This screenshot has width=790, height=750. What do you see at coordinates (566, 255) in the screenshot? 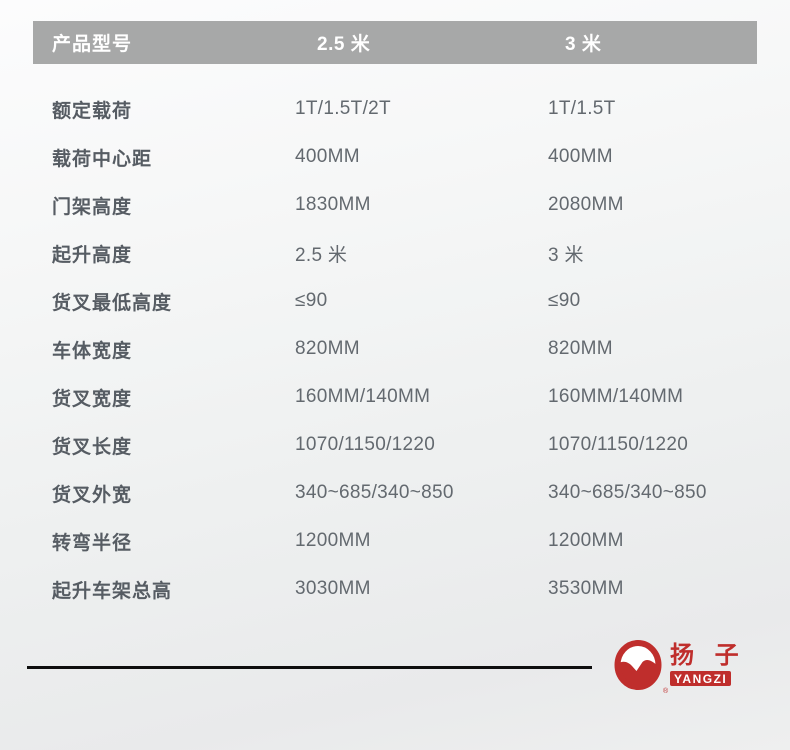
I see `row-value-3m: 3 米` at bounding box center [566, 255].